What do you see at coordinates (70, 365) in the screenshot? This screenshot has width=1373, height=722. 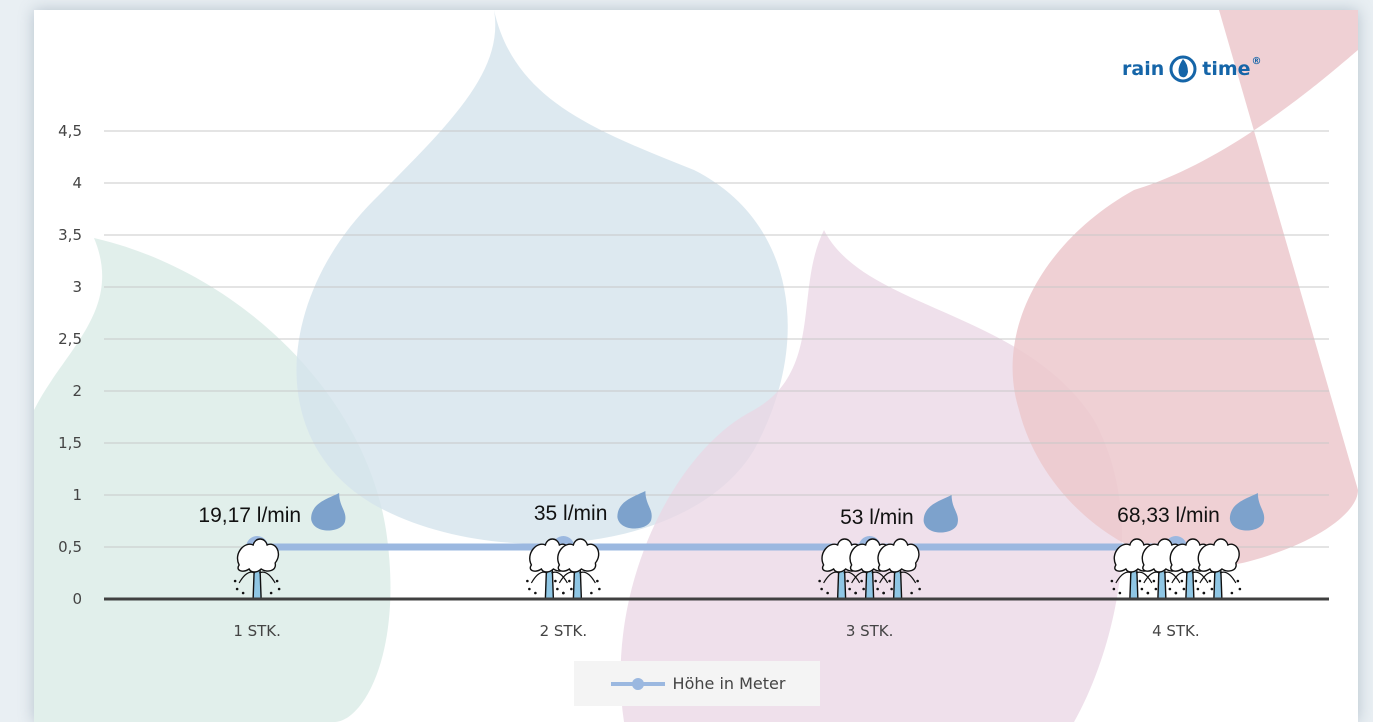 I see `y-axis-ticks: 0 0,5 1 1,5 2 2,5 3 3,5 4 4,5` at bounding box center [70, 365].